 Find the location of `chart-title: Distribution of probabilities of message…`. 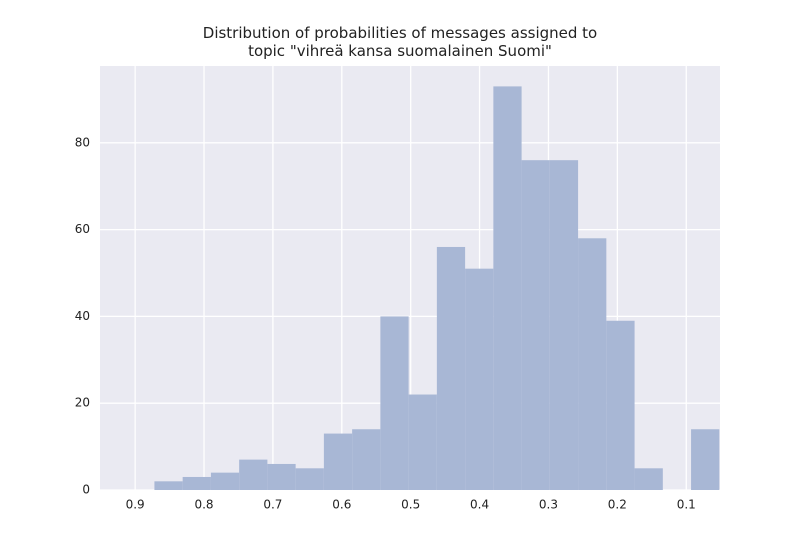

chart-title: Distribution of probabilities of message… is located at coordinates (400, 42).